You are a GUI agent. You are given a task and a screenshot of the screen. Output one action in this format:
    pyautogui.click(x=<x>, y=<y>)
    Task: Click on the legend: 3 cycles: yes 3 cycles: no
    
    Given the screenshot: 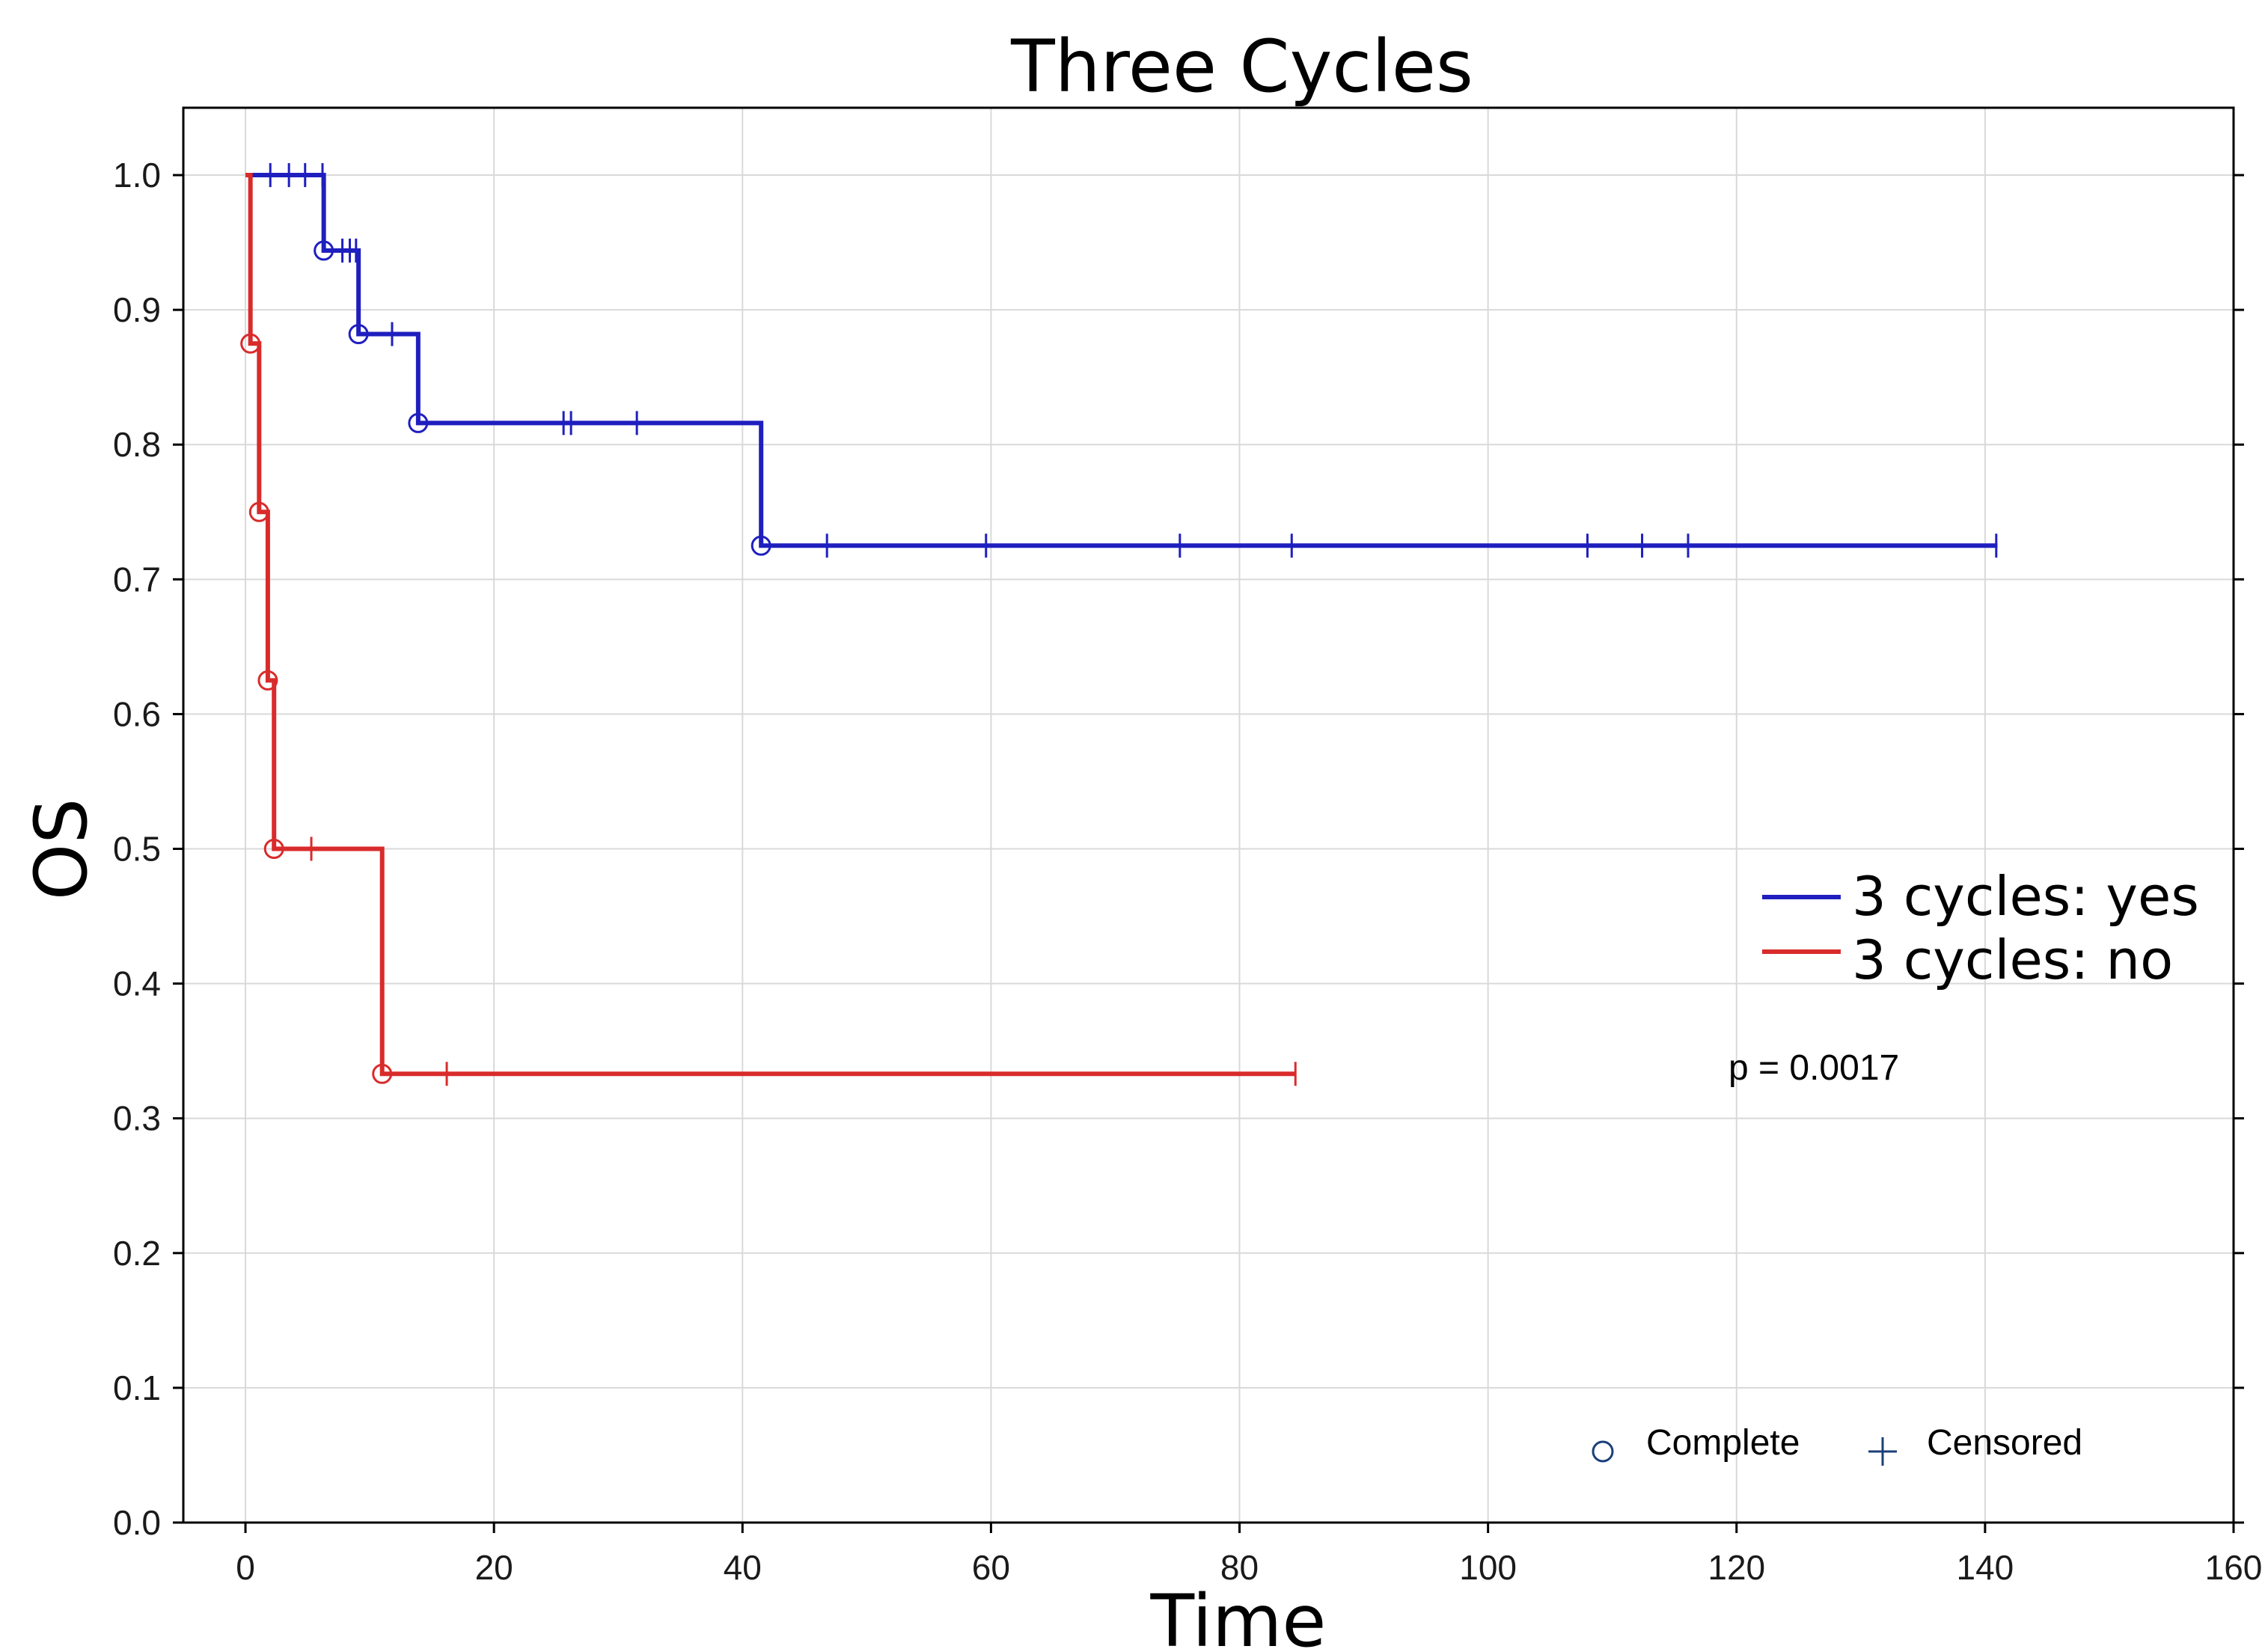 What is the action you would take?
    pyautogui.click(x=1980, y=928)
    